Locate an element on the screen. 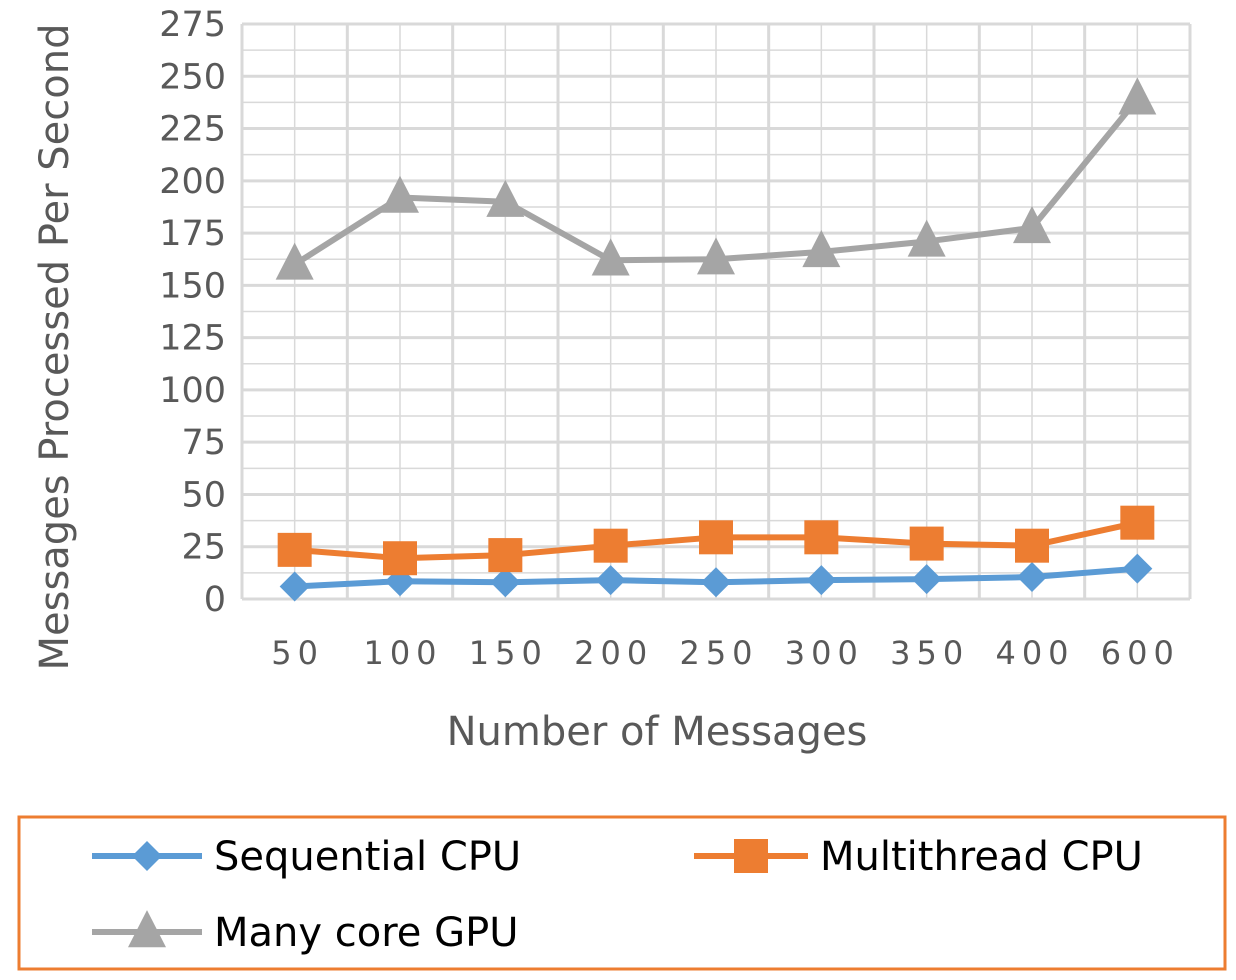 The image size is (1236, 980). y-tick-label: 0 is located at coordinates (215, 600).